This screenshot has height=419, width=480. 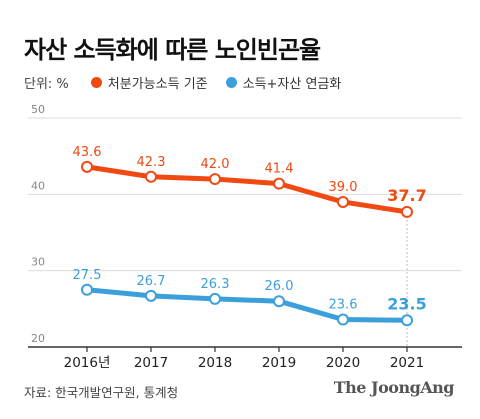 I want to click on legend-item-disposable-income: 처분가능소득 기준, so click(x=149, y=82).